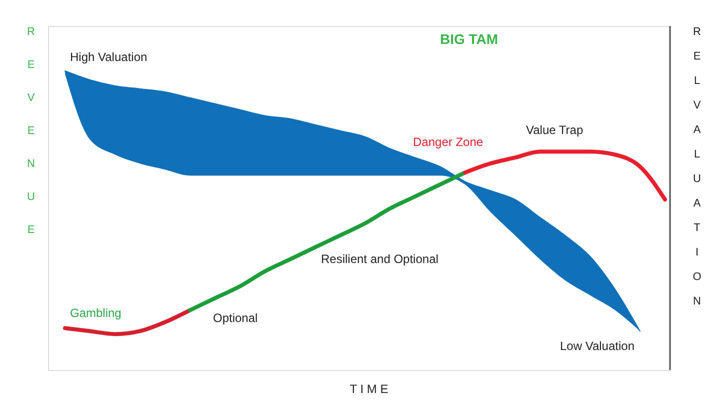  What do you see at coordinates (379, 259) in the screenshot?
I see `annotation: Resilient and Optional` at bounding box center [379, 259].